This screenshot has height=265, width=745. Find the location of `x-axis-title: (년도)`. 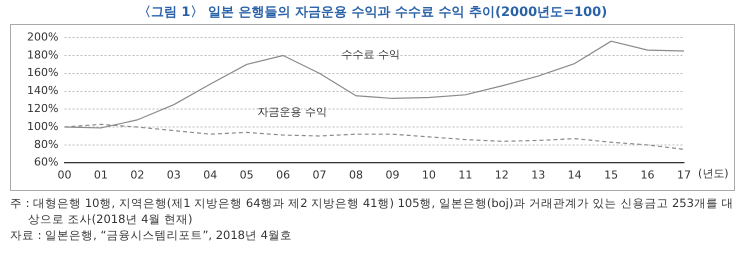

x-axis-title: (년도) is located at coordinates (713, 173).